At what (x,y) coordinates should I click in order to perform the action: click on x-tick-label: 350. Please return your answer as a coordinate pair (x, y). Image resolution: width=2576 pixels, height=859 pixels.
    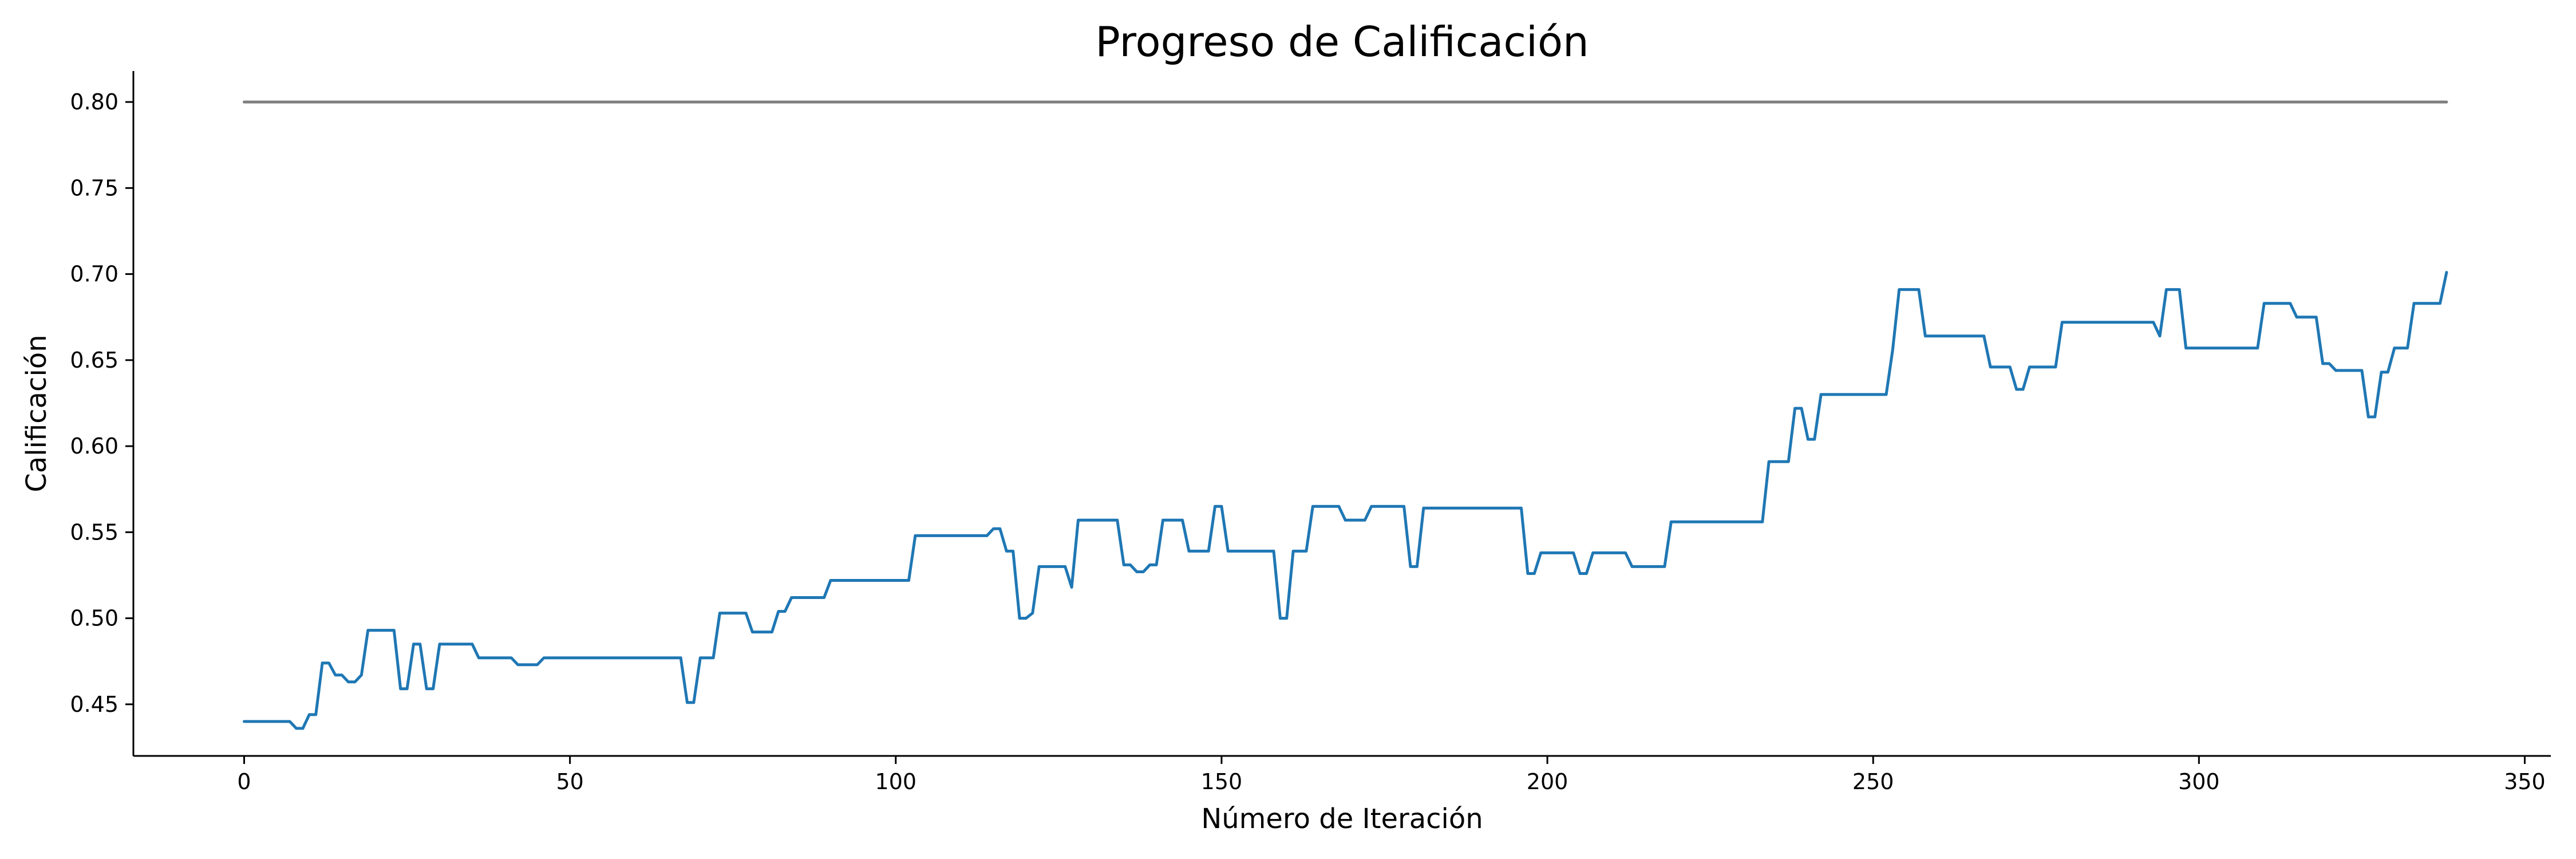
    Looking at the image, I should click on (2525, 781).